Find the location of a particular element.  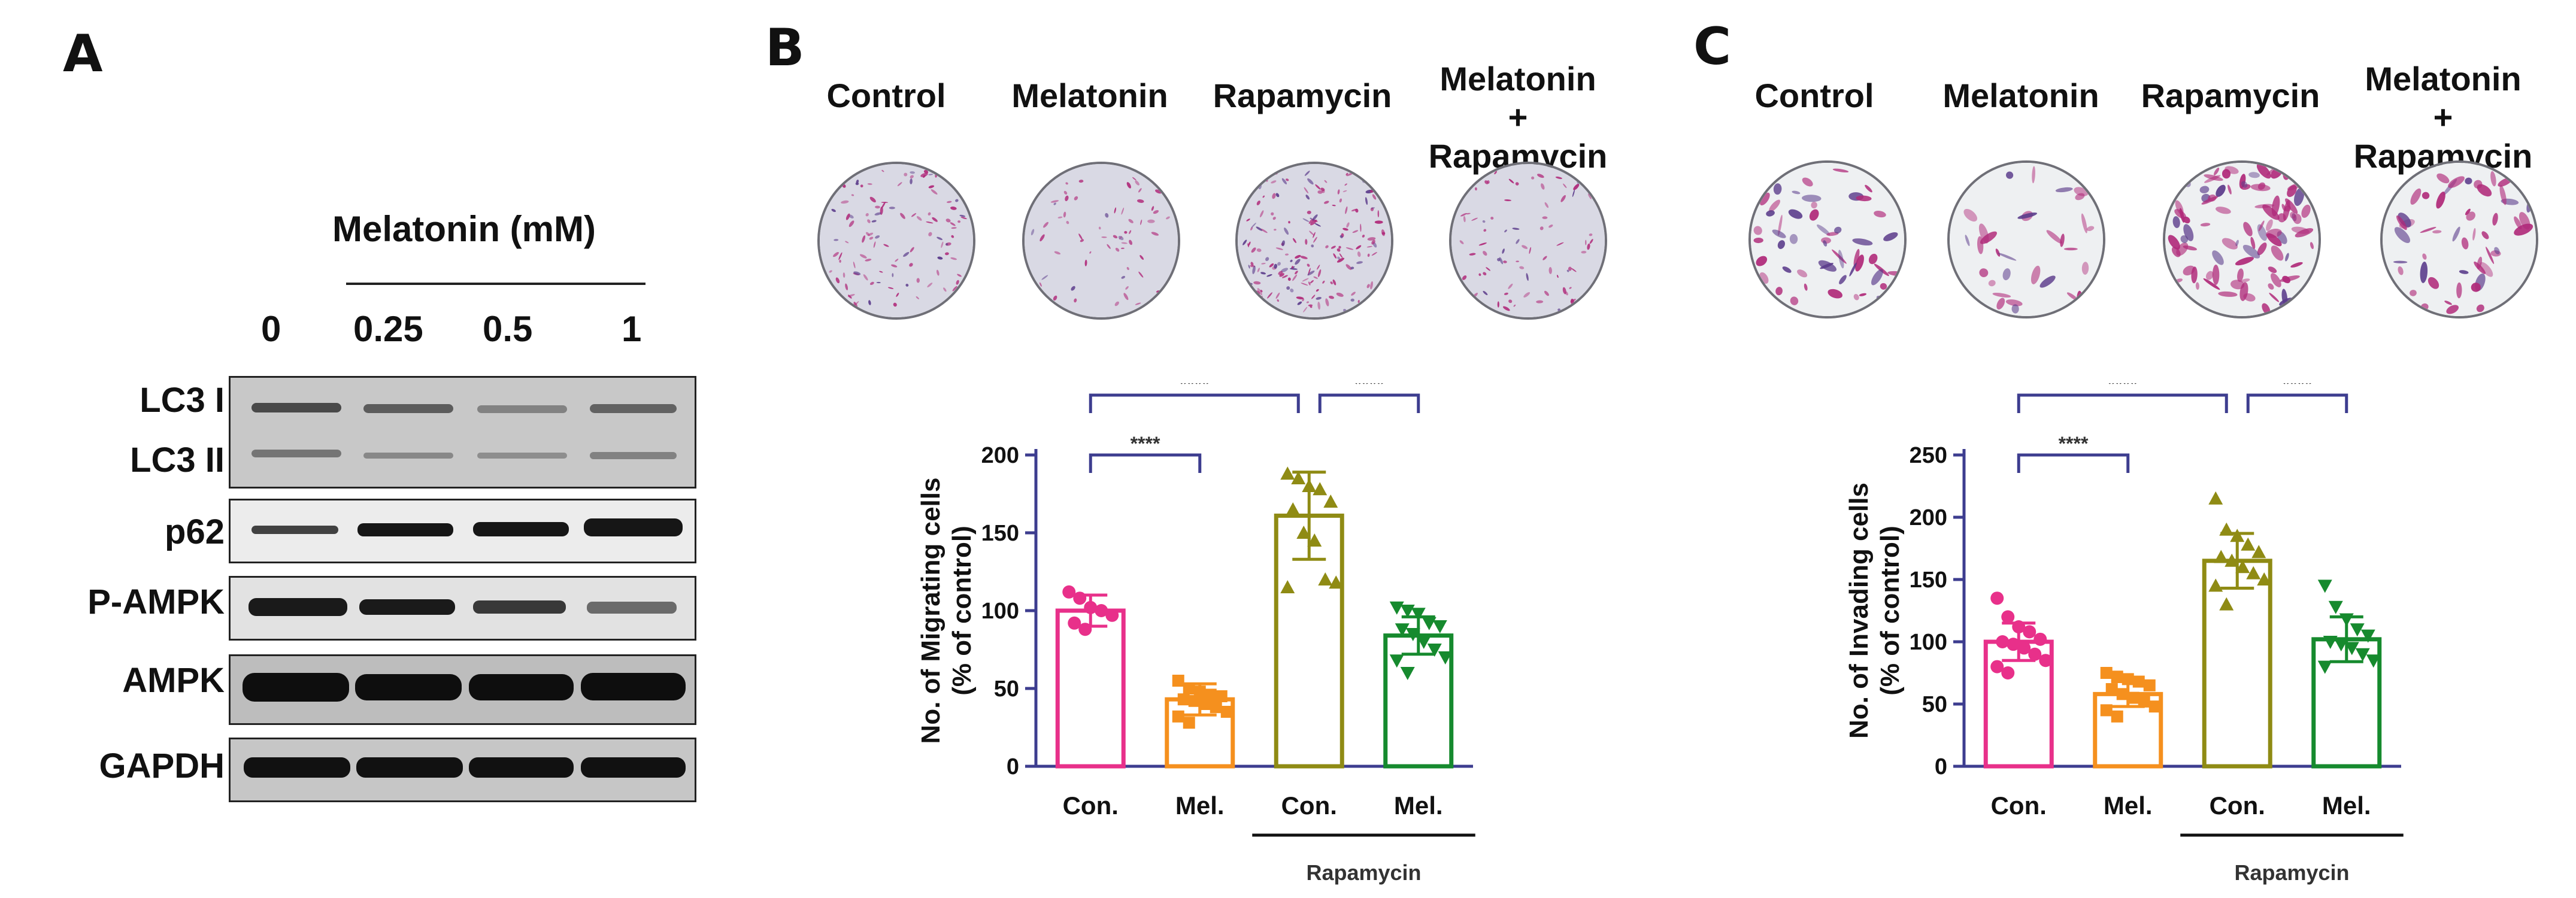

y-tick-label: 0 is located at coordinates (1013, 766).